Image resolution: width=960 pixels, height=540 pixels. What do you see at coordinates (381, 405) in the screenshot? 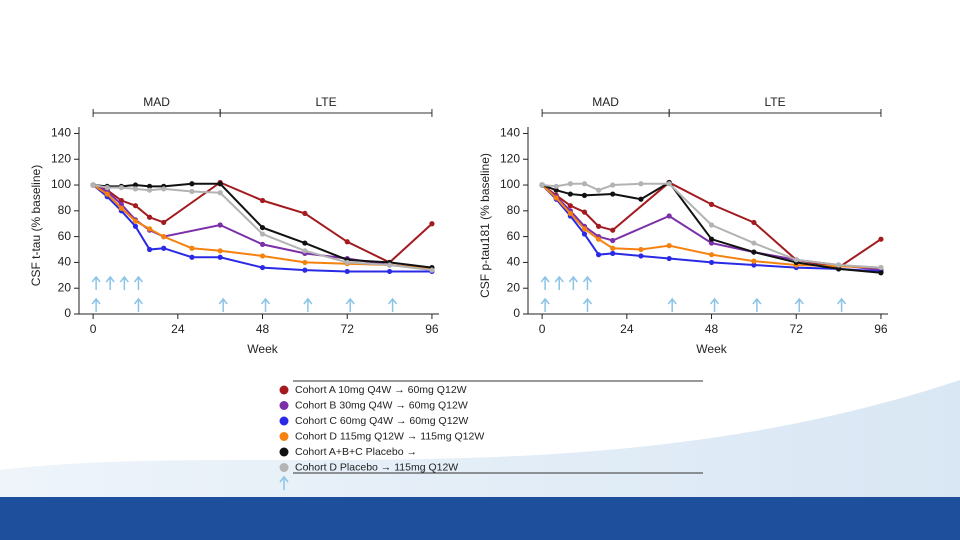
I see `legend-label: Cohort B 30mg Q4W → 60mg Q12W` at bounding box center [381, 405].